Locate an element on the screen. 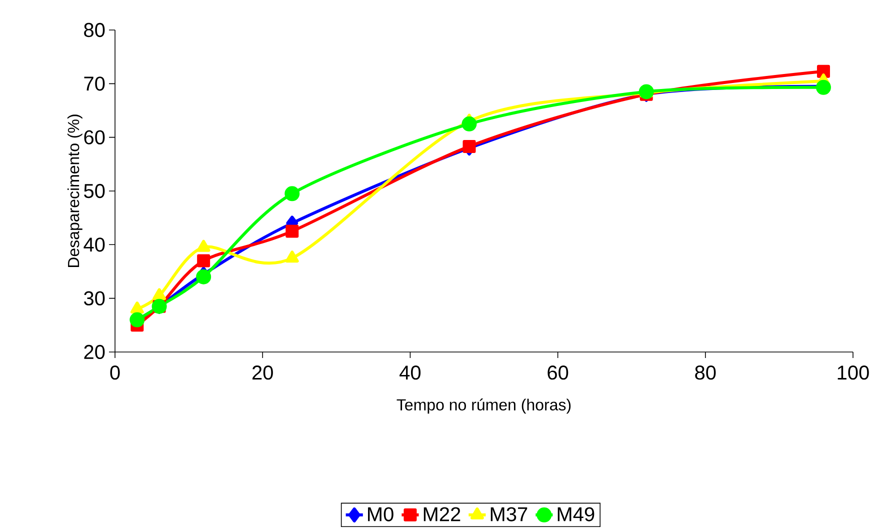 The width and height of the screenshot is (881, 530). x-axis-title: Tempo no rúmen (horas) is located at coordinates (483, 406).